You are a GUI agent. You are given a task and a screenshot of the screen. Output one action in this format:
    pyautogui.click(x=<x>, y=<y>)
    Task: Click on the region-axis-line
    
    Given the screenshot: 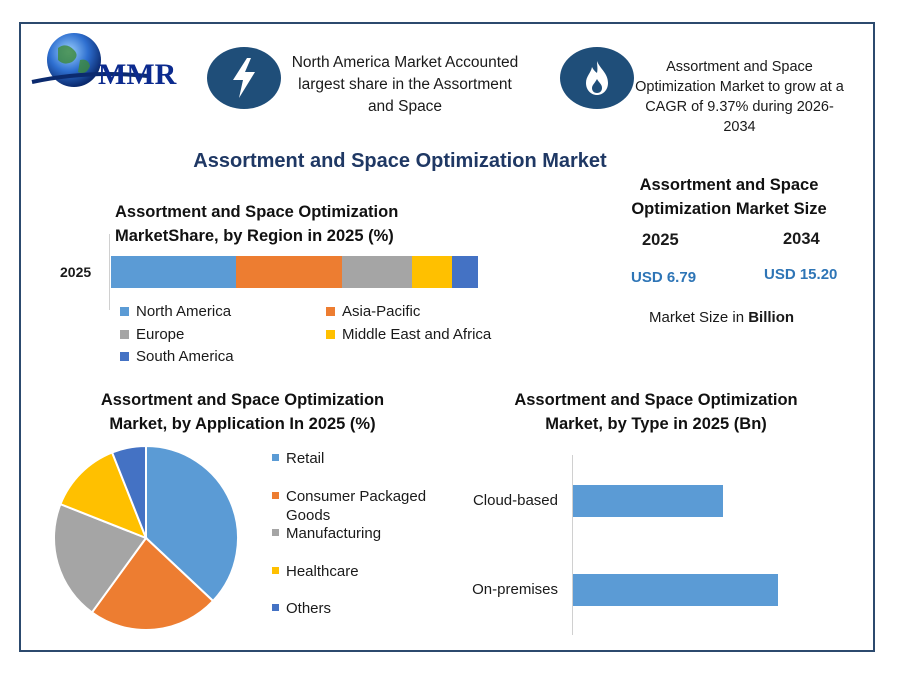 What is the action you would take?
    pyautogui.click(x=109, y=272)
    